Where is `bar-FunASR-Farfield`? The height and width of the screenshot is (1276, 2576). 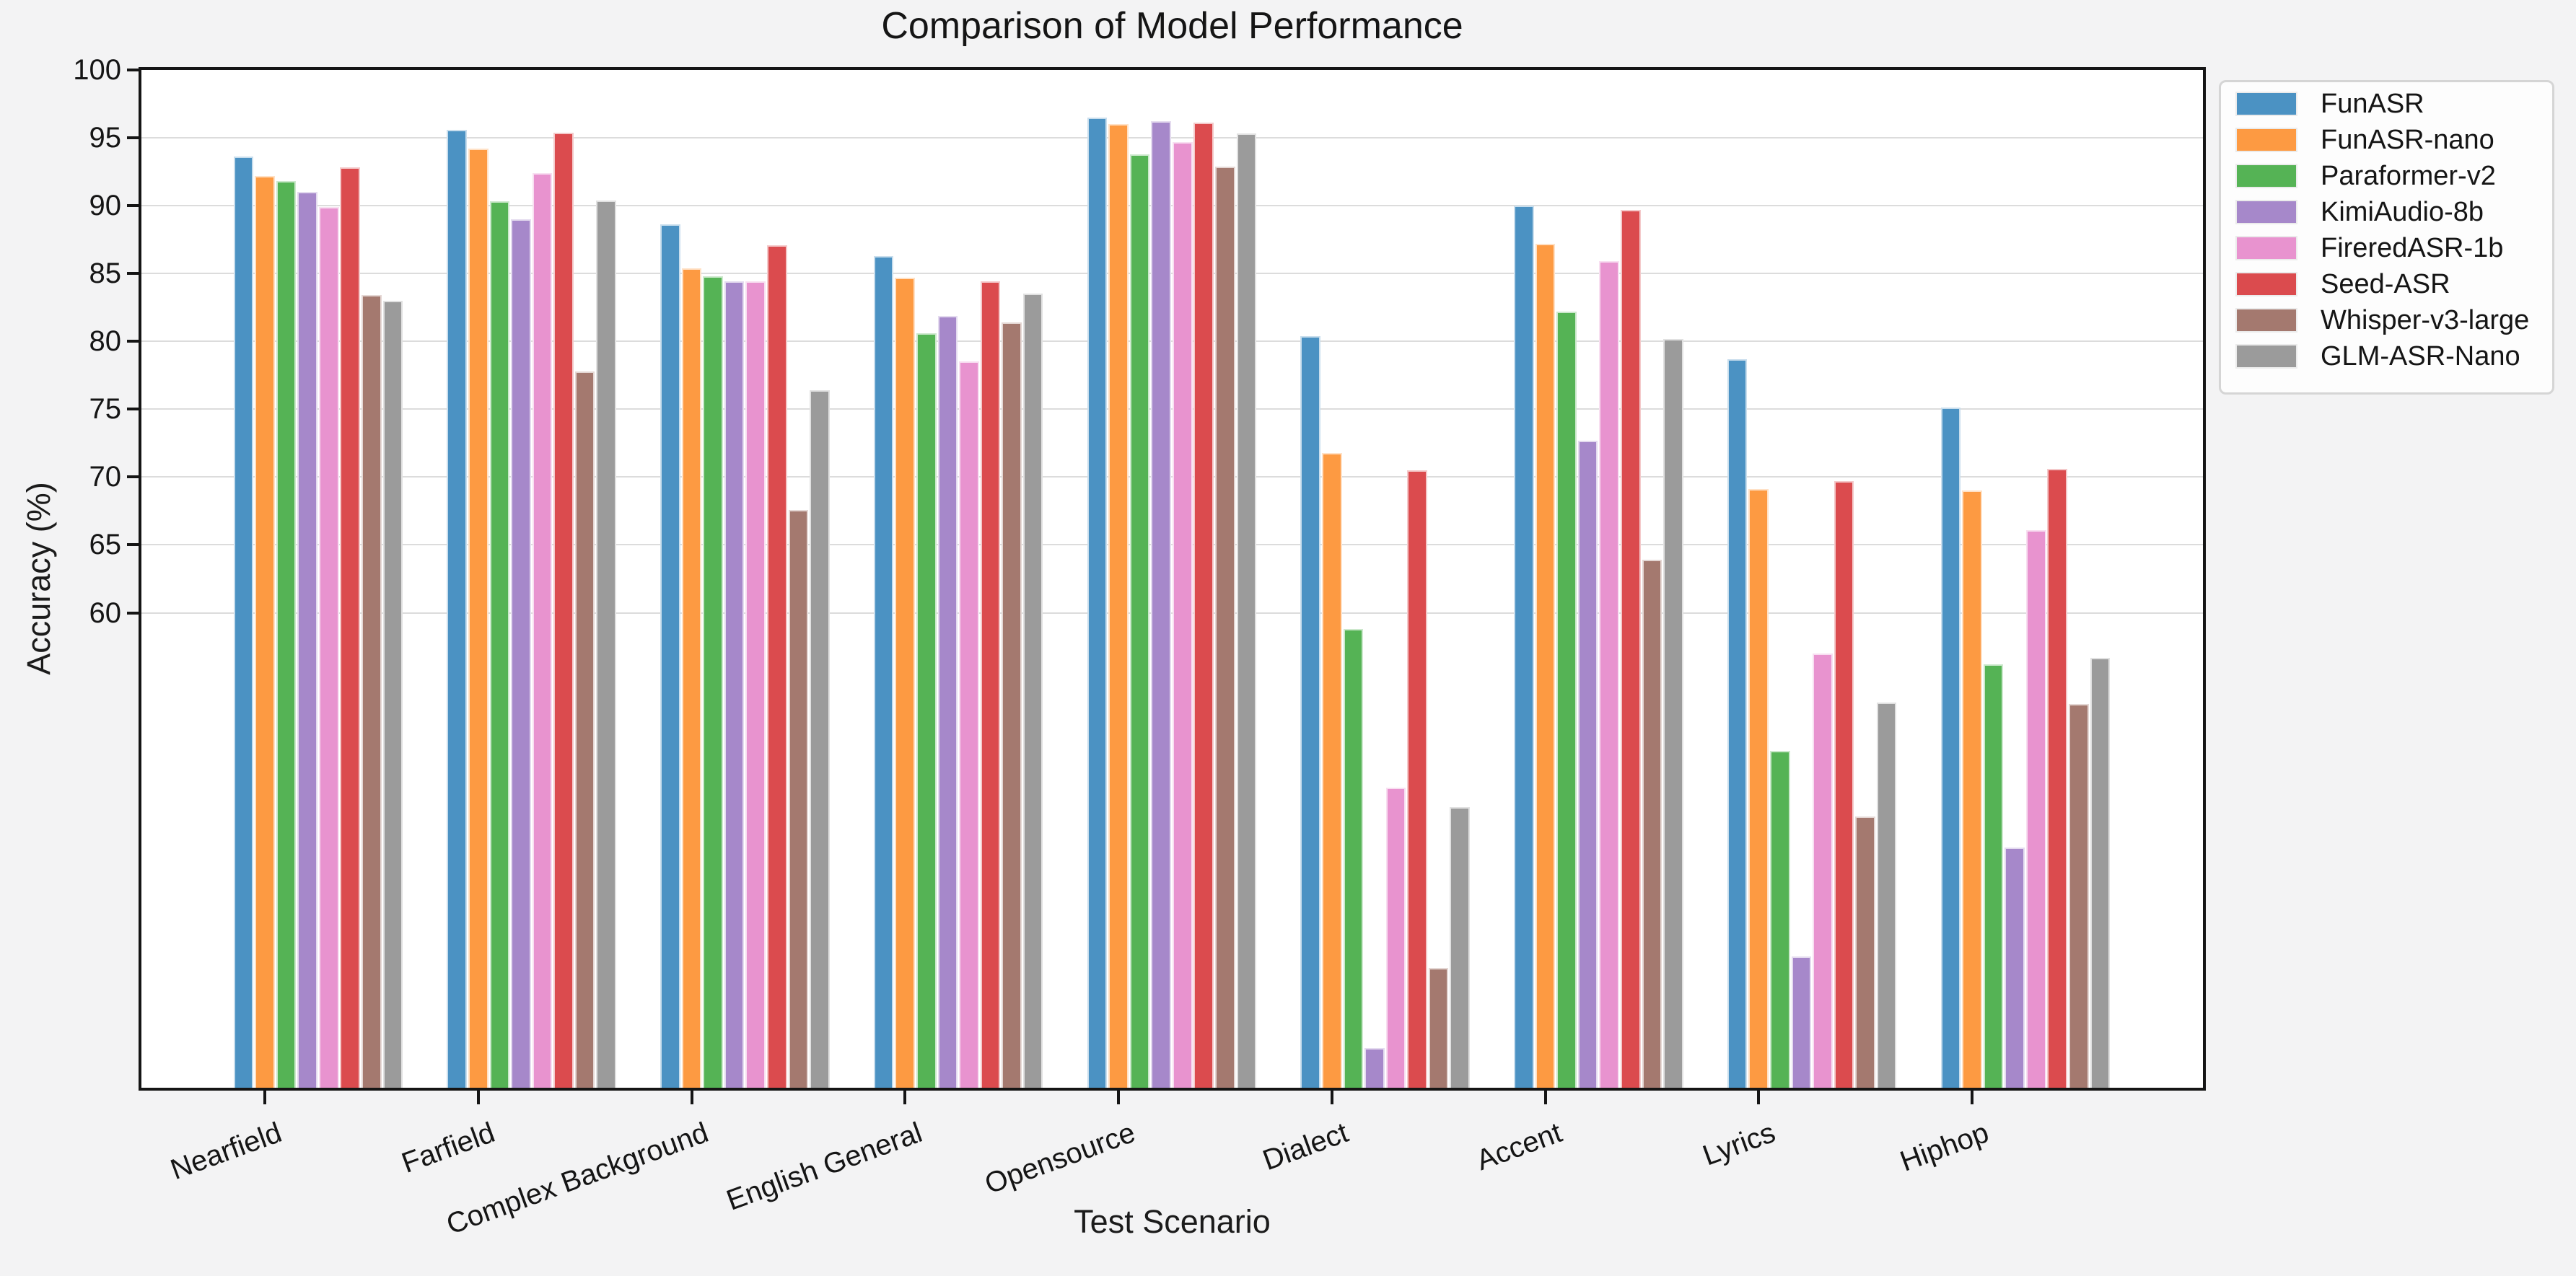 bar-FunASR-Farfield is located at coordinates (457, 608).